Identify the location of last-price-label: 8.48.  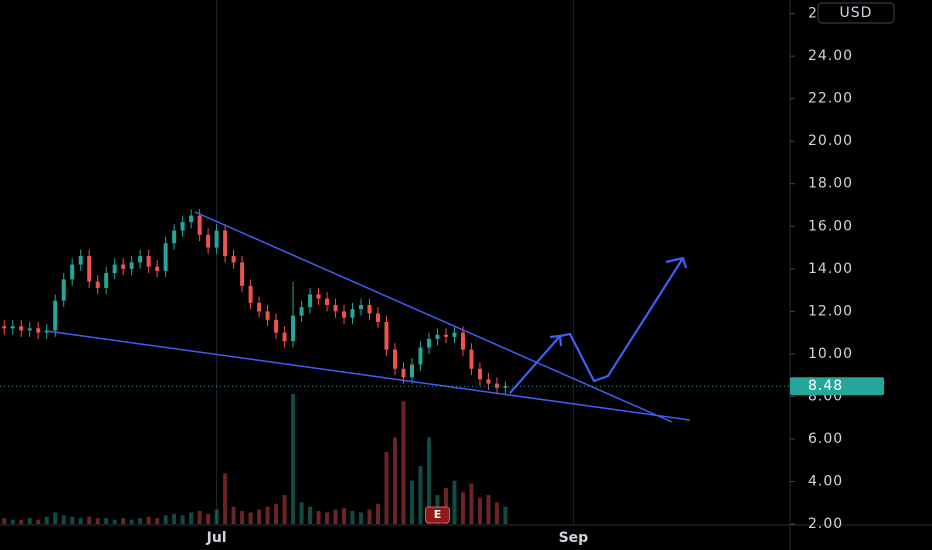
(825, 386).